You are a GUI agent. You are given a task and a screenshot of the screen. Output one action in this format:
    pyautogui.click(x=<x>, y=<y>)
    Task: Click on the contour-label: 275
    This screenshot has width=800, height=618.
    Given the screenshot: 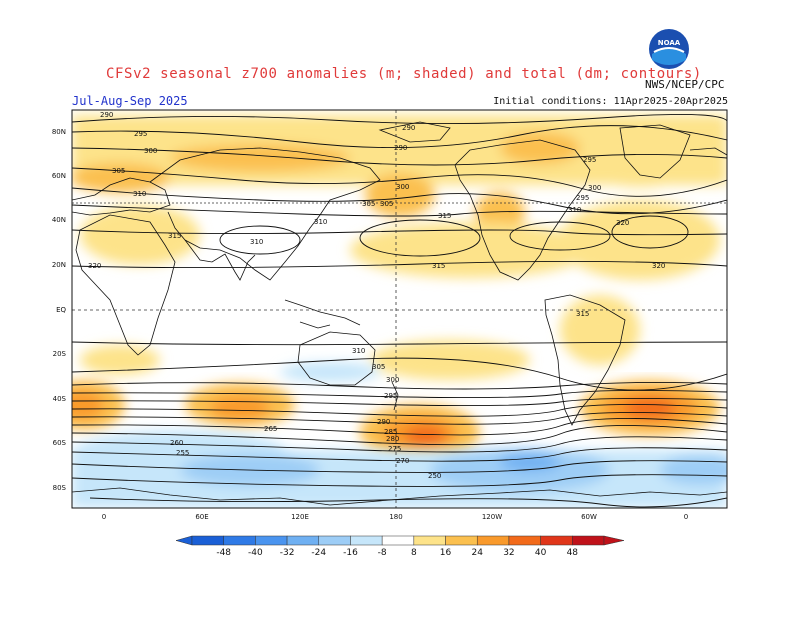 What is the action you would take?
    pyautogui.click(x=394, y=449)
    